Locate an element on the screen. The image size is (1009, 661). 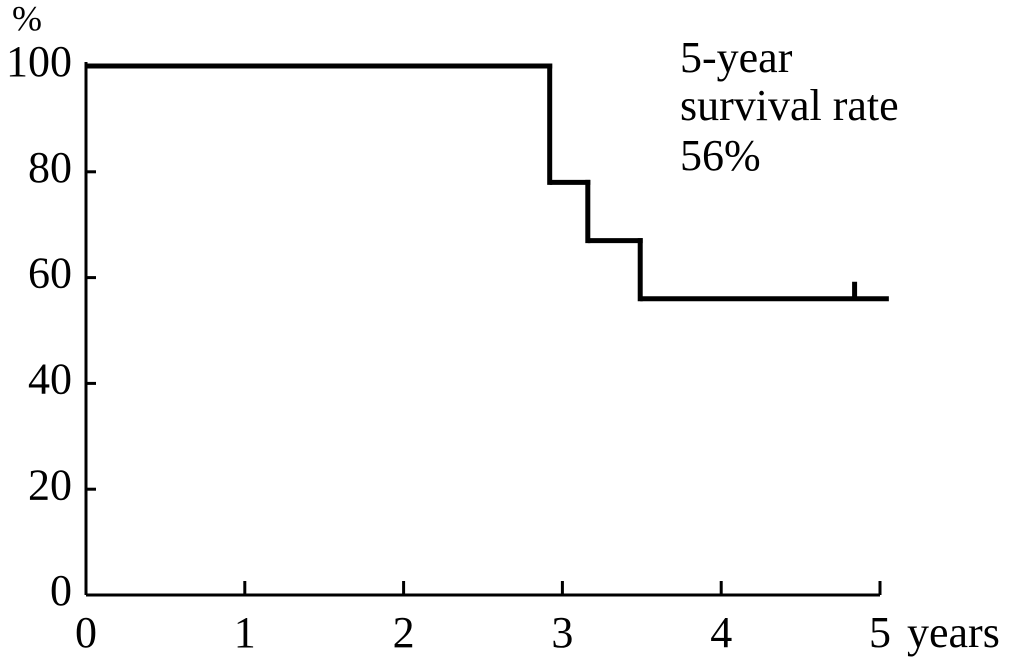
y-tick-label: 0 is located at coordinates (61, 590).